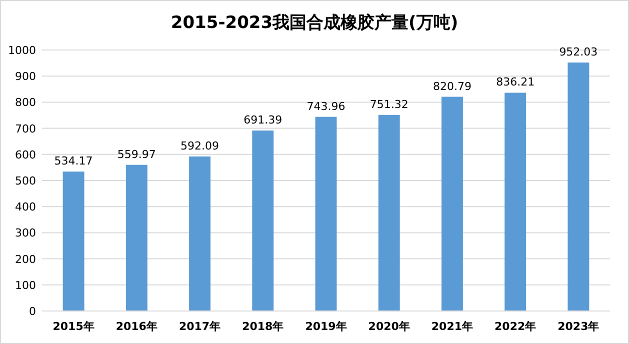 This screenshot has width=629, height=344. I want to click on y-tick-label: 300, so click(25, 233).